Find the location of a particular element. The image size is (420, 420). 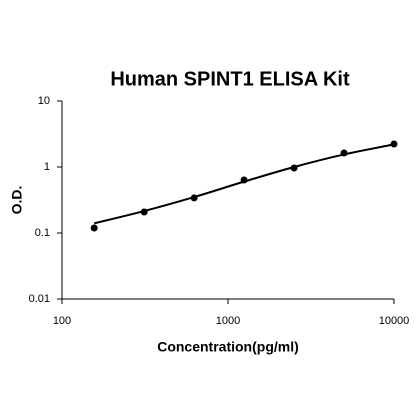

y-tick-label: 0.1 is located at coordinates (42, 233).